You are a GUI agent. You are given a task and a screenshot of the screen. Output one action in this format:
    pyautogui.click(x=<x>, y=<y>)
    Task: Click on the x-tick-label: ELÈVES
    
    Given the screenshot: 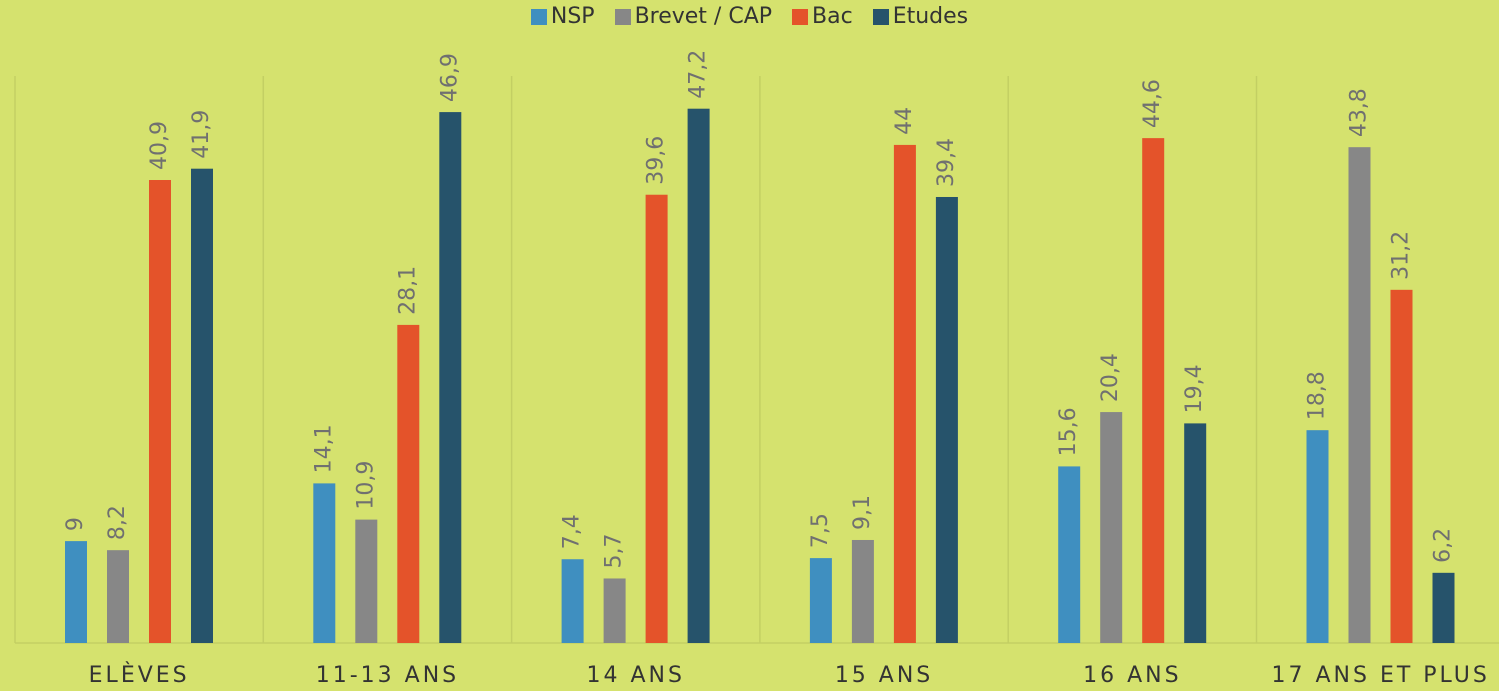 What is the action you would take?
    pyautogui.click(x=139, y=675)
    